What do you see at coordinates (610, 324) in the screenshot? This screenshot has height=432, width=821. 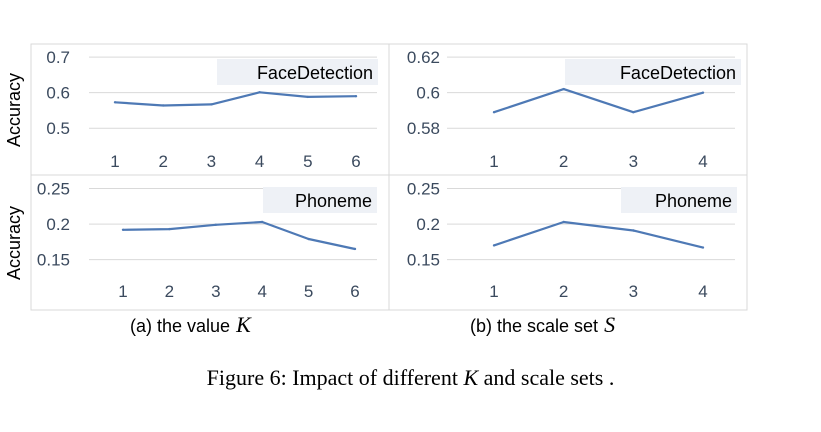 I see `subcaption-b-symbol: S` at bounding box center [610, 324].